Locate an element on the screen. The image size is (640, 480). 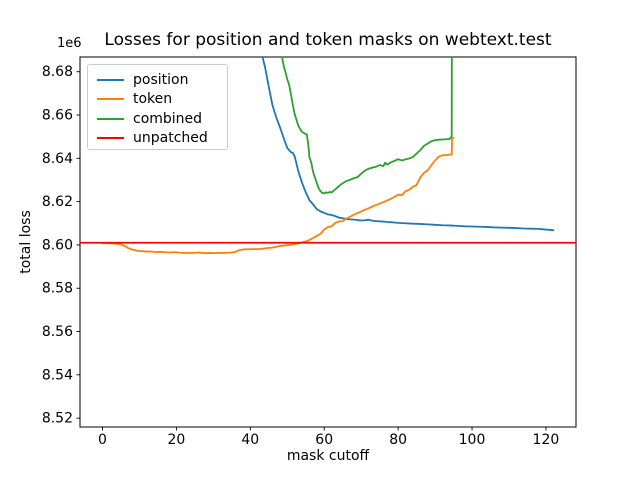
y-tick-label: 8.58 is located at coordinates (57, 289).